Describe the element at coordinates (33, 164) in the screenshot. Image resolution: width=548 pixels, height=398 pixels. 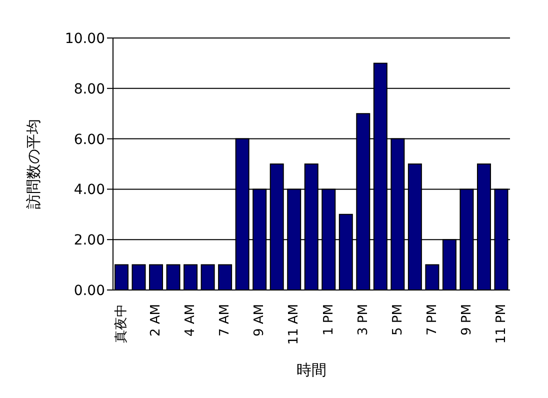
I see `y-axis-title: 訪問数の平均` at that location.